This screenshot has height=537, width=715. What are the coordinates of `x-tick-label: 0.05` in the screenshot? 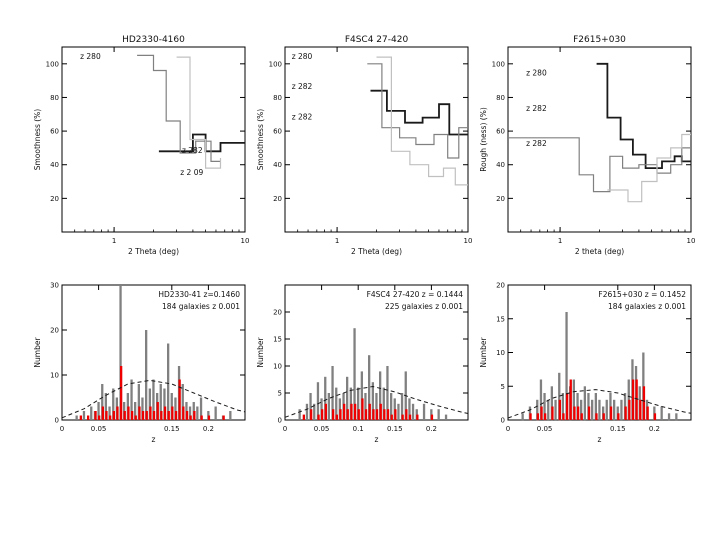 It's located at (99, 429).